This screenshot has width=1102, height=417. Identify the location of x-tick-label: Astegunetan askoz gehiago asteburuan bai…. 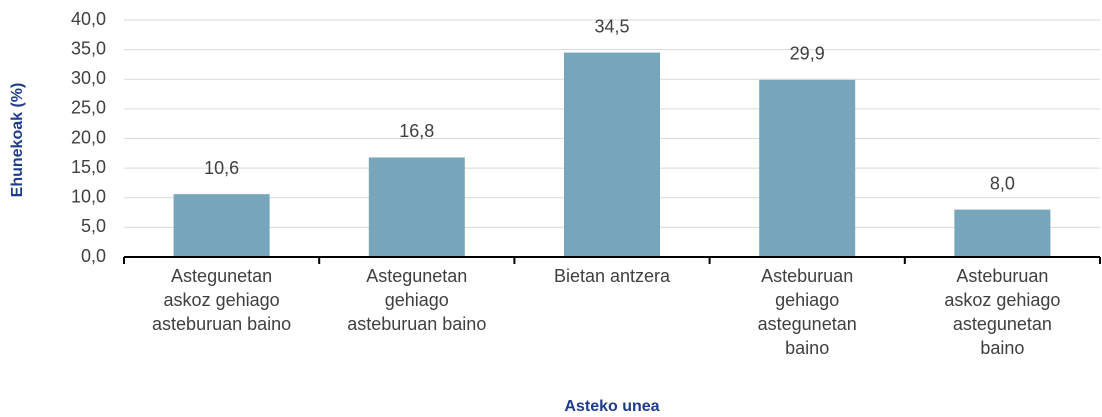
(222, 300).